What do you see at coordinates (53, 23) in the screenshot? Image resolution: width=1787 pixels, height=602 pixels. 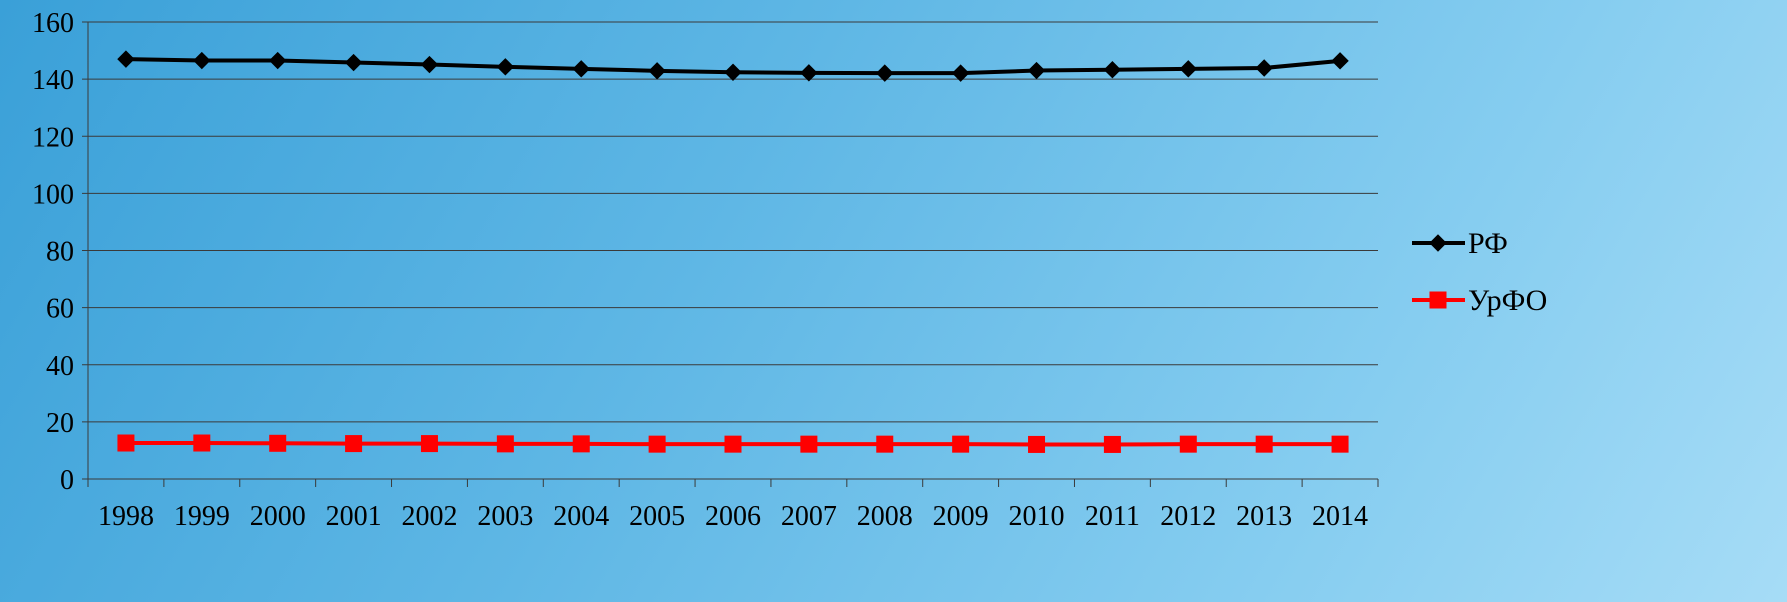 I see `y-tick-label: 160` at bounding box center [53, 23].